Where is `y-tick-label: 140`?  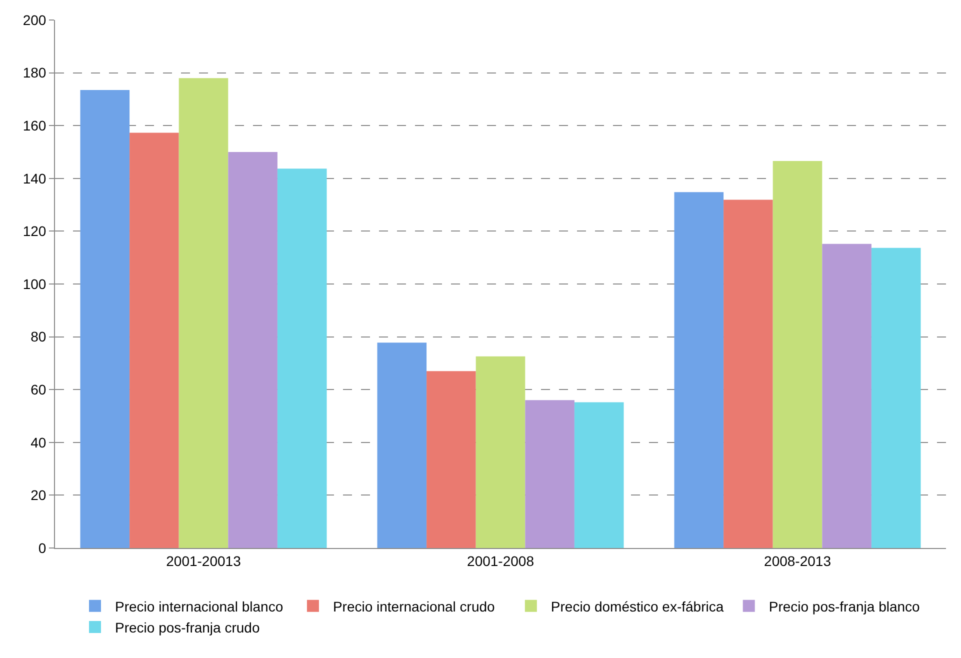
y-tick-label: 140 is located at coordinates (34, 178).